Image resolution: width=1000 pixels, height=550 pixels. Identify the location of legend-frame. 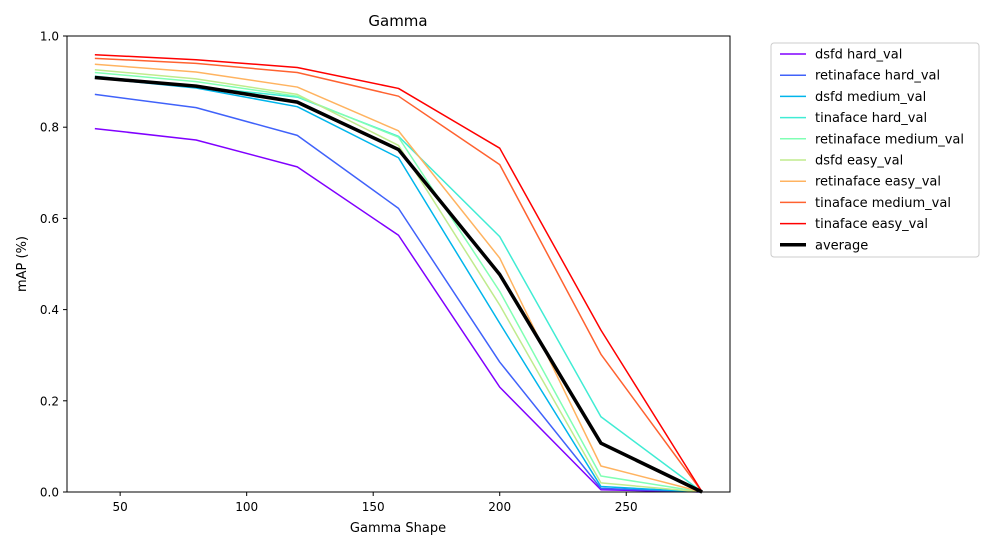
(875, 150).